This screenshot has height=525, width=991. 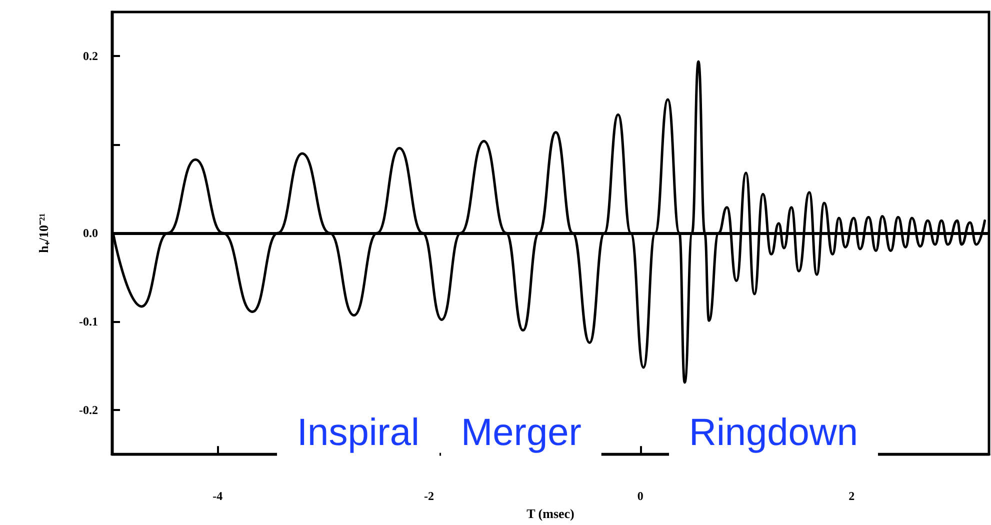 I want to click on y-tick-label: -0.1, so click(x=88, y=321).